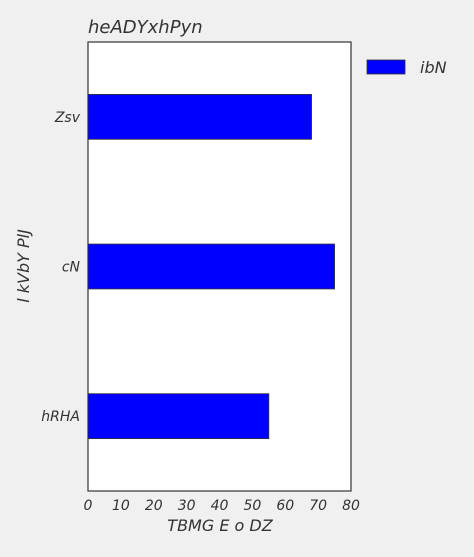  I want to click on bar-cN, so click(211, 266).